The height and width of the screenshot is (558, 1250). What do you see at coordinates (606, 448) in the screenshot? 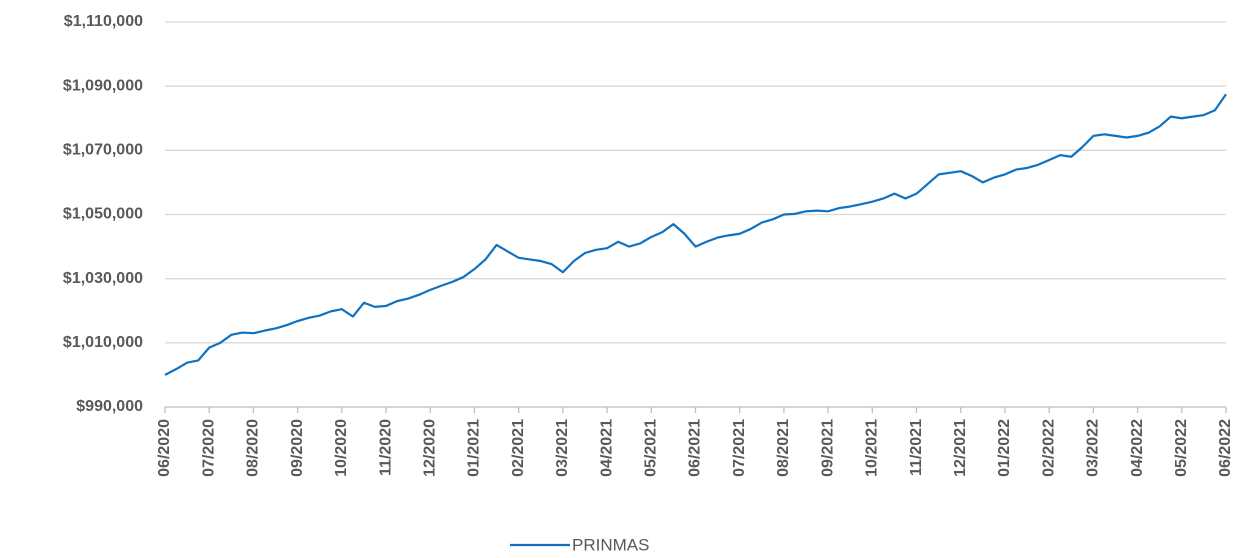
I see `x-tick-label: 04/2021` at bounding box center [606, 448].